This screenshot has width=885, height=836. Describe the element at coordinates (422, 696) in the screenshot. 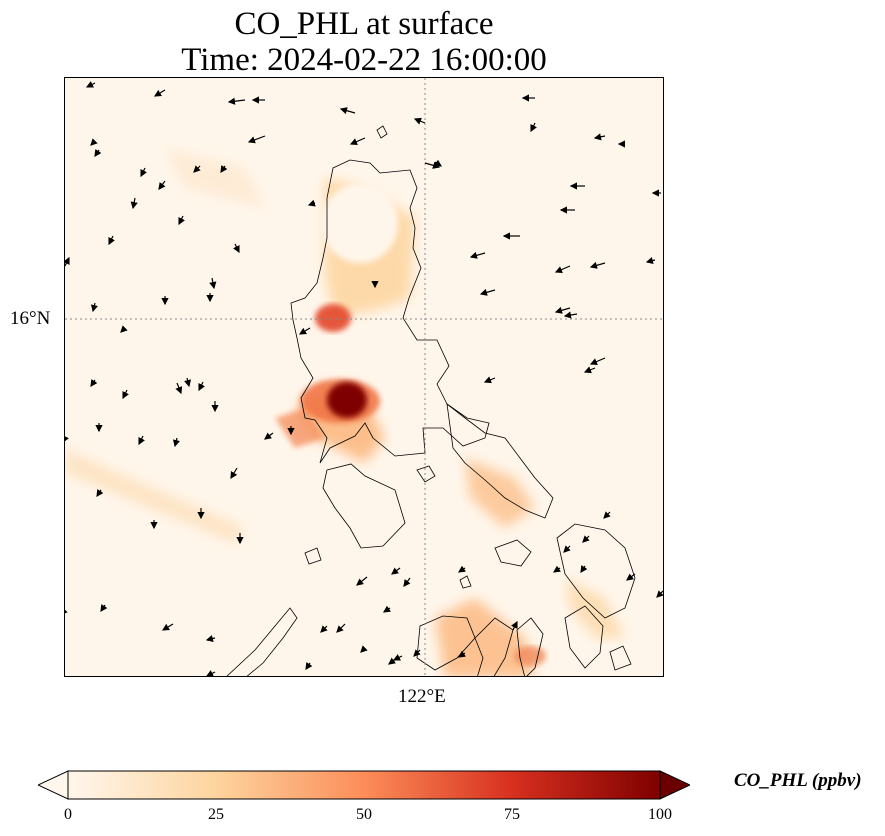

I see `lon-tick-label: 122°E` at that location.